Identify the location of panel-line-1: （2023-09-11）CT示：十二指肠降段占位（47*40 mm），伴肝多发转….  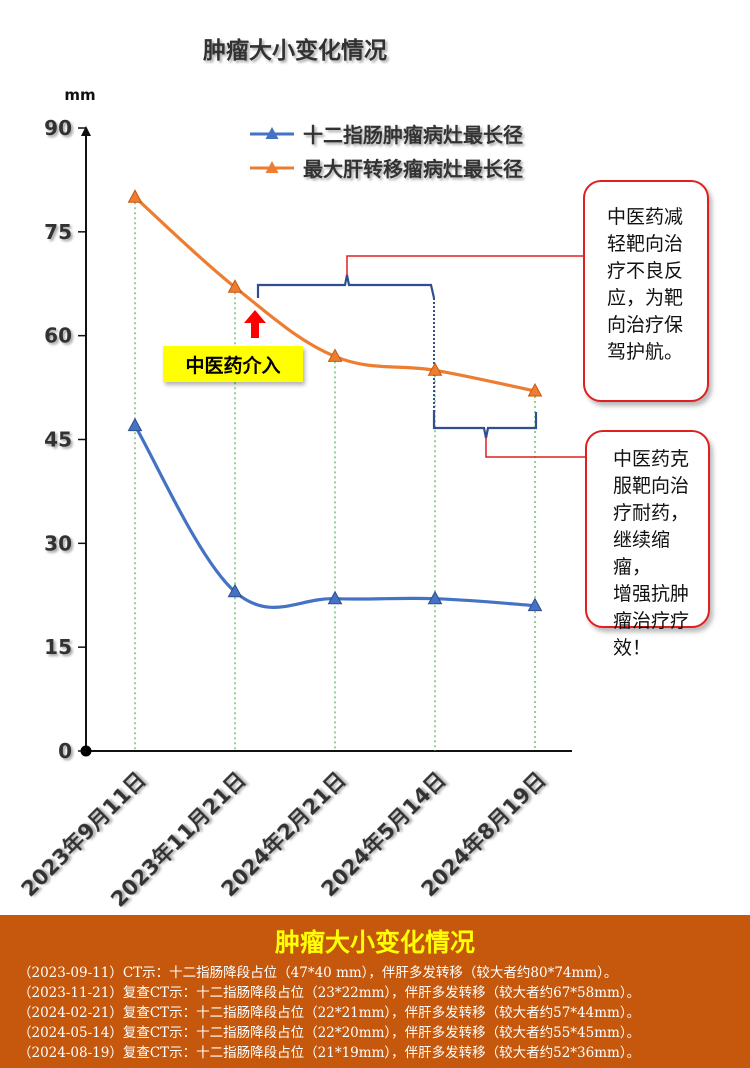
(318, 973).